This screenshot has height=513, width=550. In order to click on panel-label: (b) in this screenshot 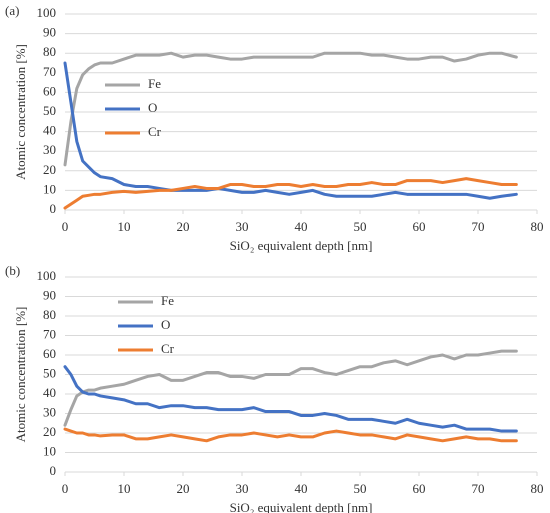, I will do `click(12, 270)`.